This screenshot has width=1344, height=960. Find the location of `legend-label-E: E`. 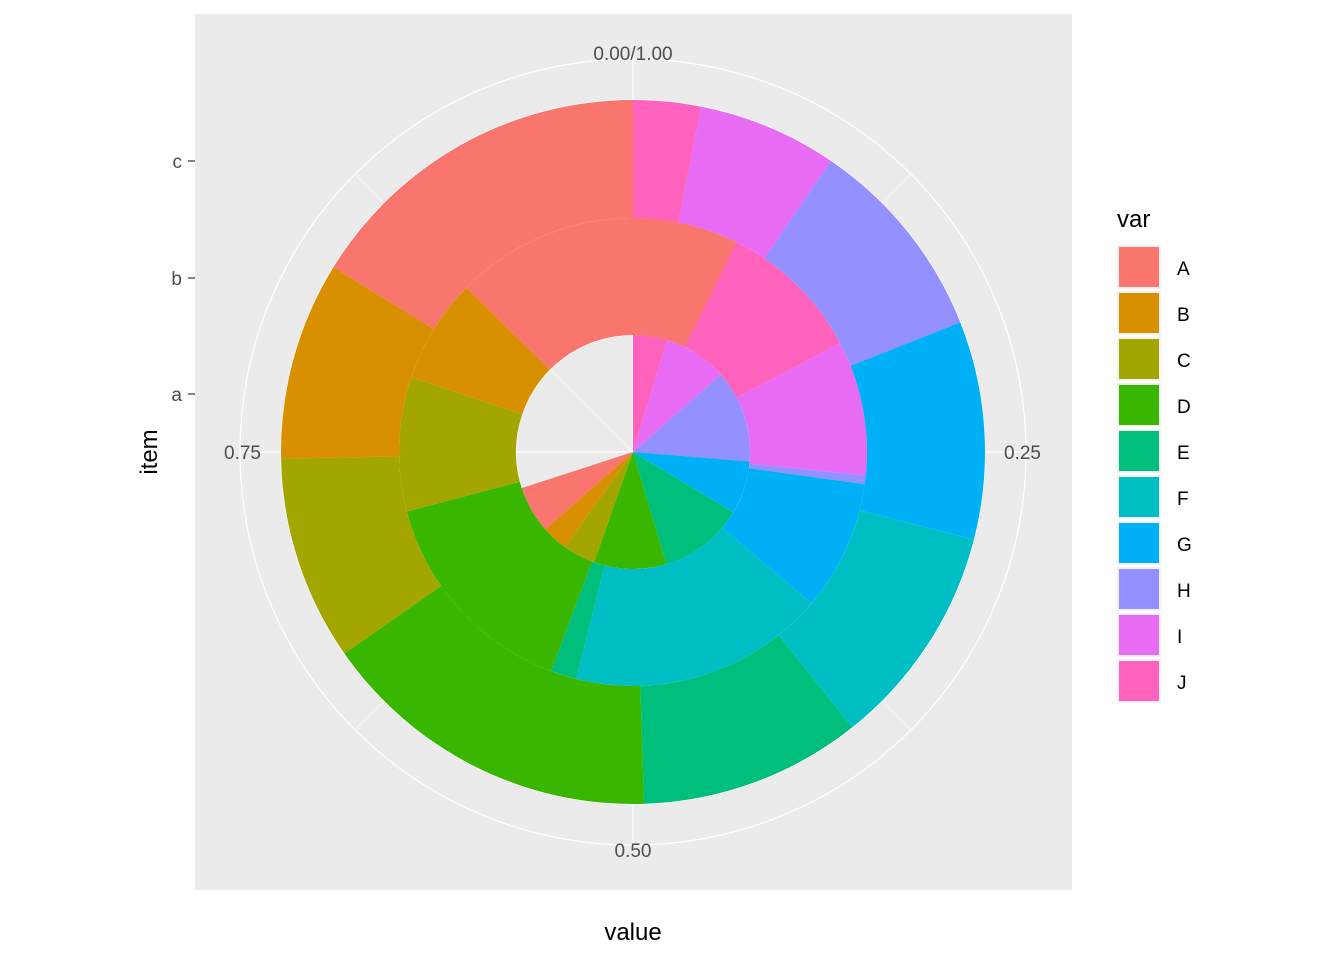

legend-label-E: E is located at coordinates (1183, 453).